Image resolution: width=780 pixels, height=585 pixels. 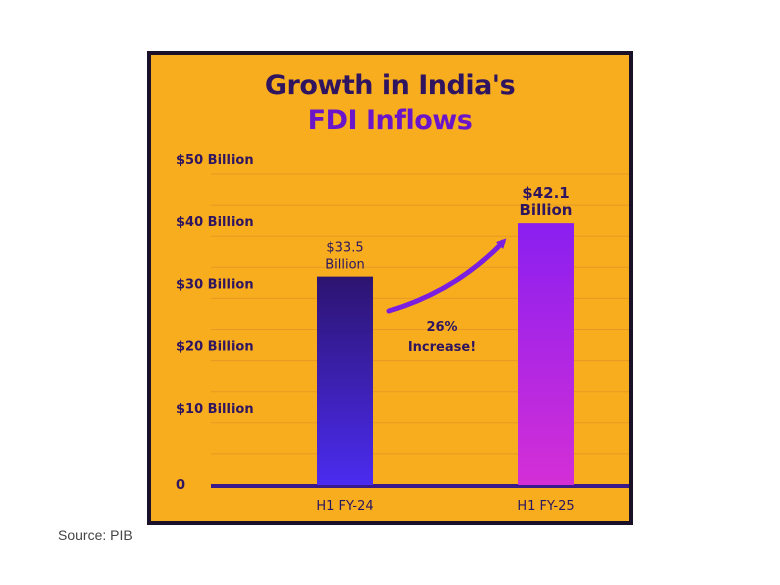 What do you see at coordinates (390, 120) in the screenshot?
I see `chart-title-line-2: FDI Inflows` at bounding box center [390, 120].